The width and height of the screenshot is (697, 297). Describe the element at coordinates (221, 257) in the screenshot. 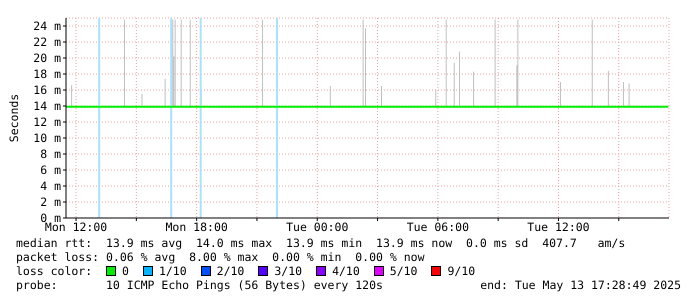

I see `text: packet loss: 0.06 % avg 8.00 % max 0.00 % min 0.00 % now` at that location.